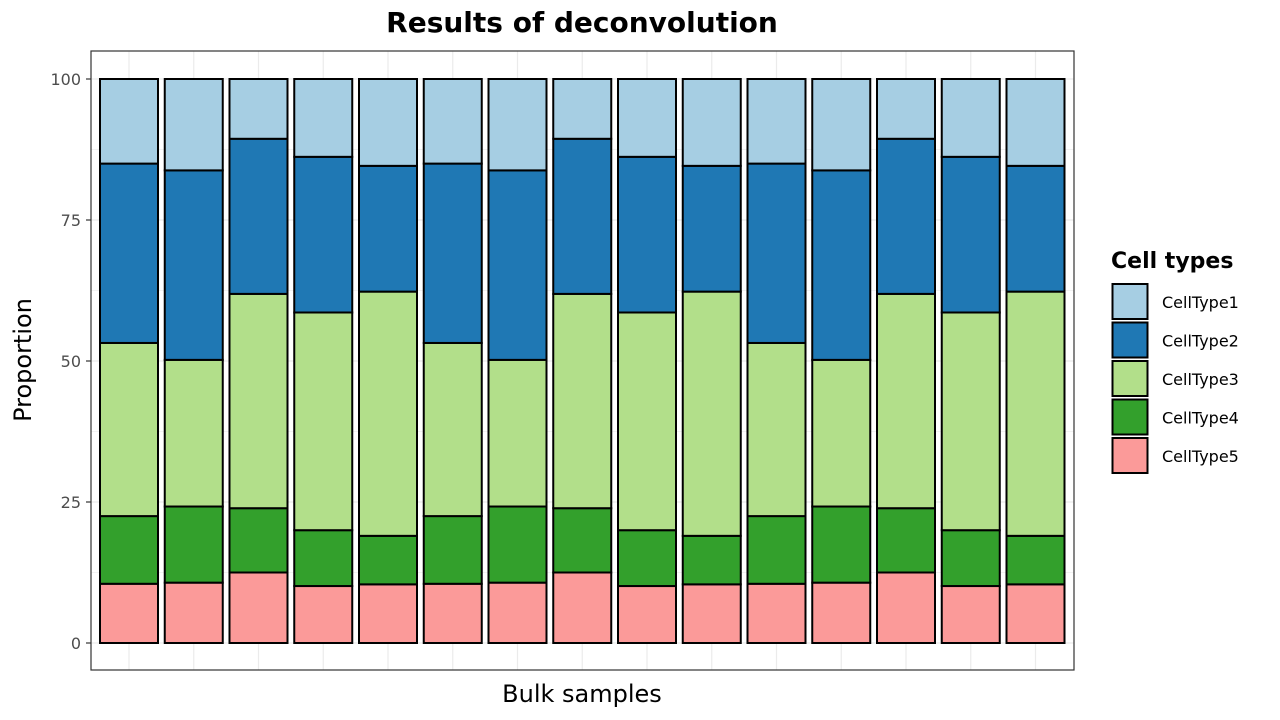 The width and height of the screenshot is (1280, 720). Describe the element at coordinates (23, 360) in the screenshot. I see `y-axis-title: Proportion` at that location.